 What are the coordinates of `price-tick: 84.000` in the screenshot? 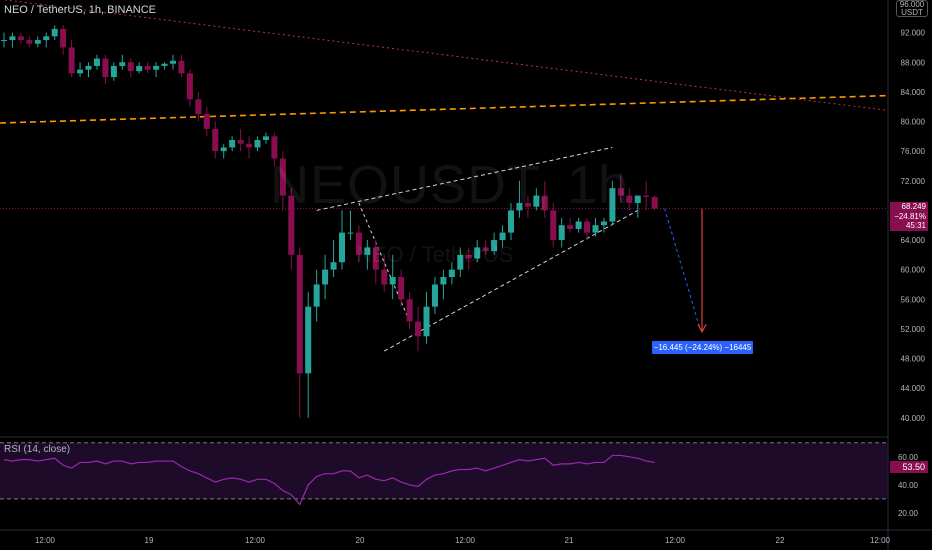 It's located at (913, 92).